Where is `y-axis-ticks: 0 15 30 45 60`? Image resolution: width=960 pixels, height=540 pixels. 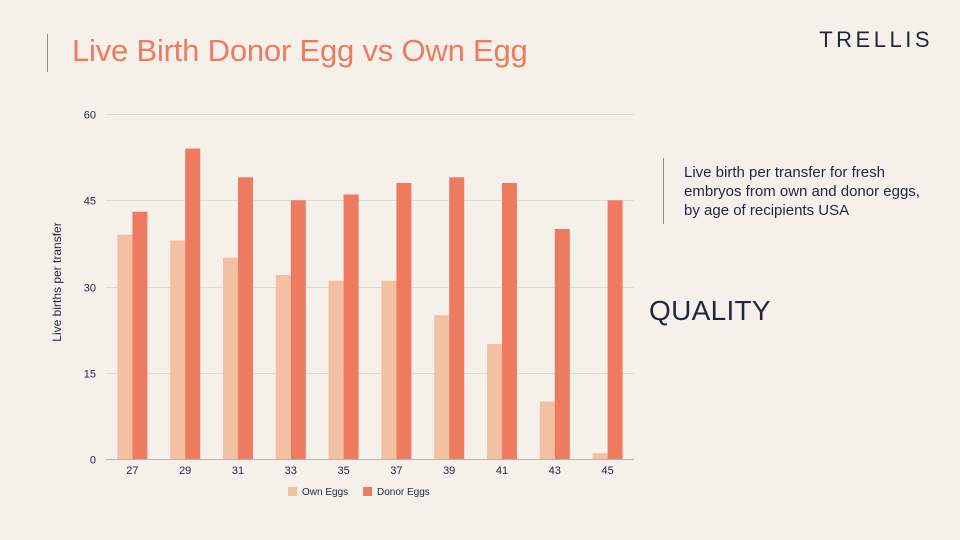 y-axis-ticks: 0 15 30 45 60 is located at coordinates (90, 288).